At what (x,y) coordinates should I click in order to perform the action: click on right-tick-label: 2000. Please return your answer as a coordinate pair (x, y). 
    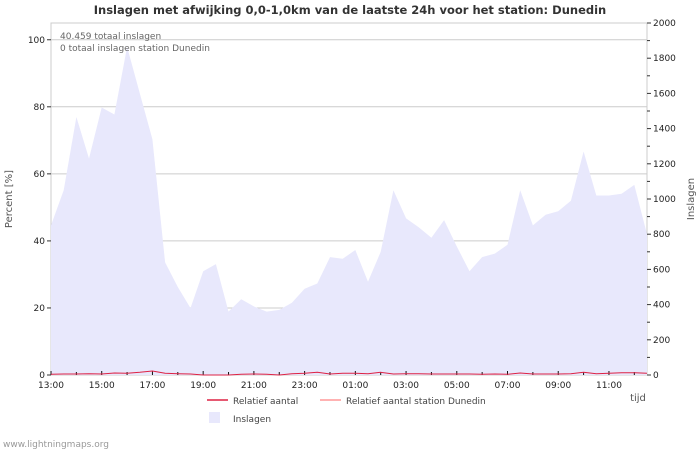
    Looking at the image, I should click on (664, 24).